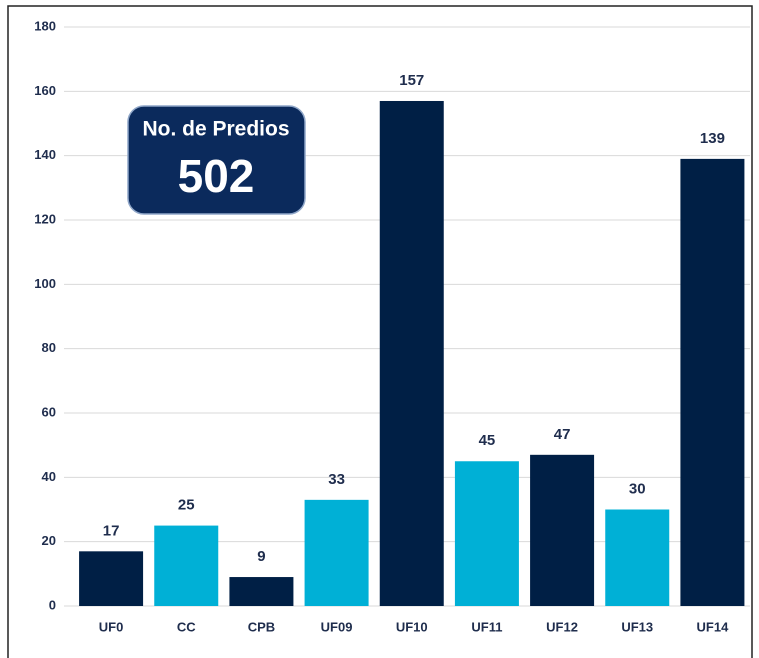 This screenshot has height=658, width=759. I want to click on value-label: 9, so click(261, 556).